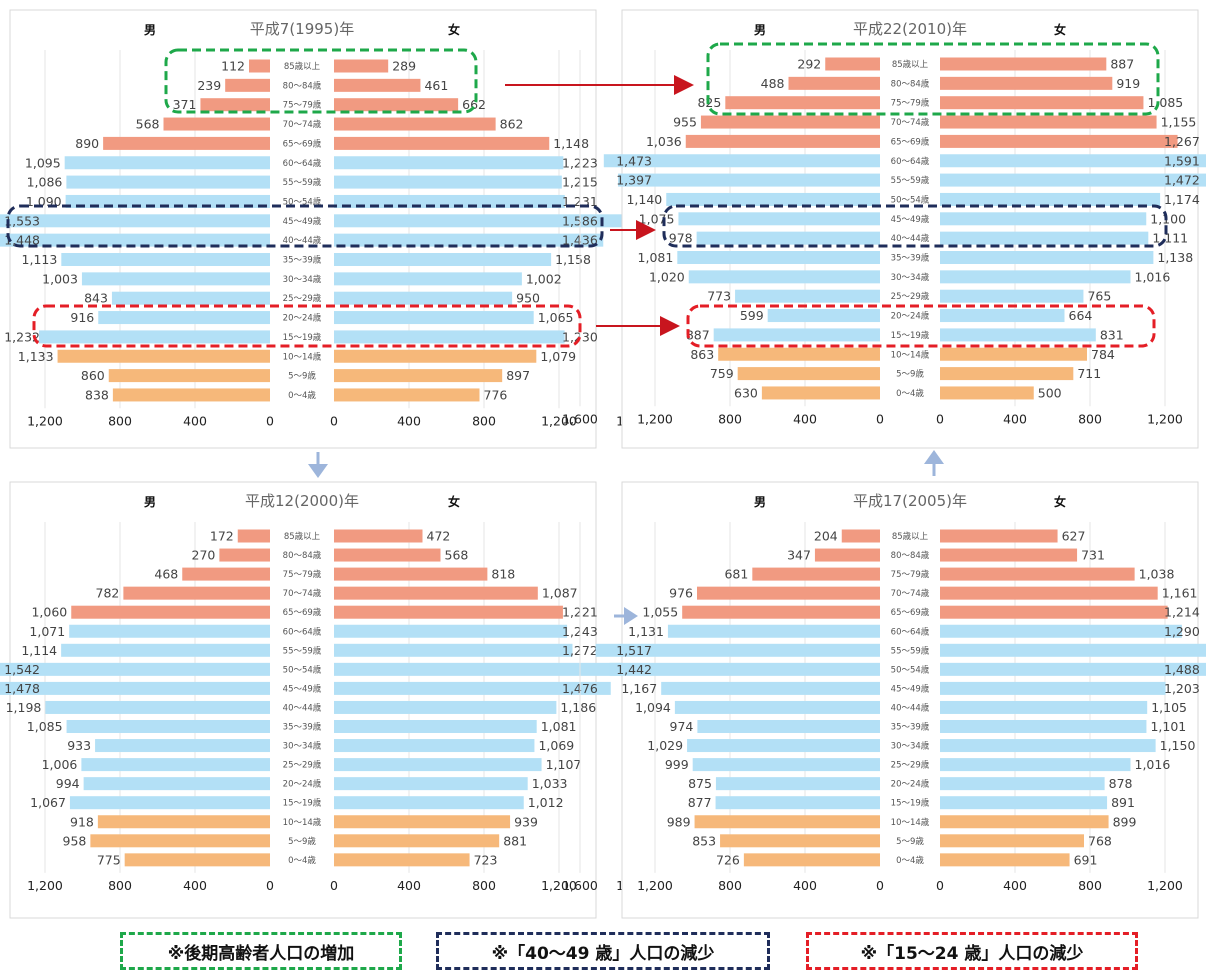 The width and height of the screenshot is (1206, 973). What do you see at coordinates (681, 238) in the screenshot?
I see `data-label-male: 978` at bounding box center [681, 238].